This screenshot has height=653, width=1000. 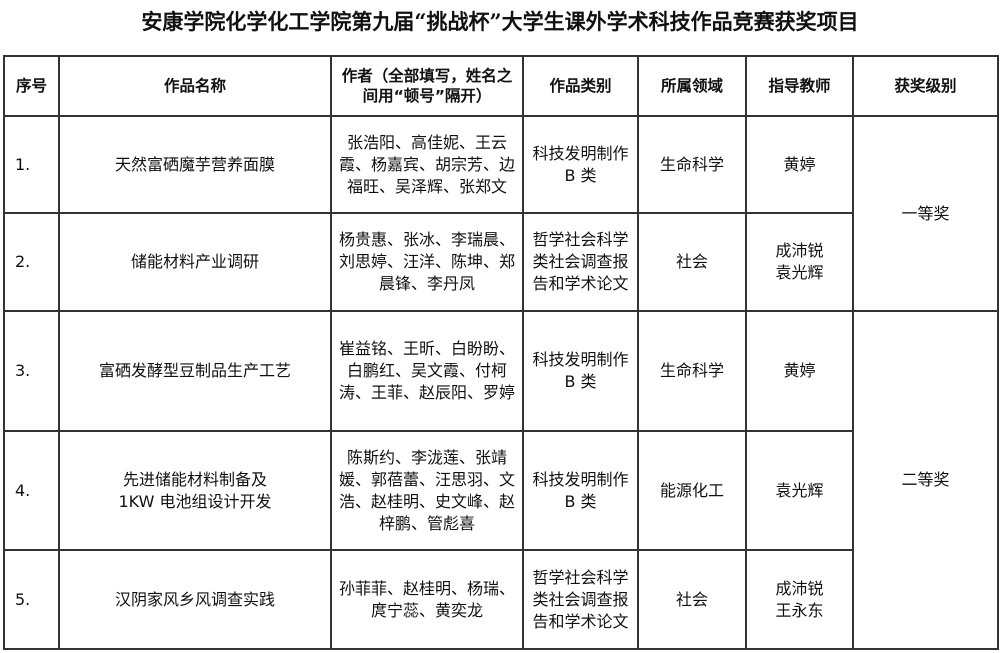 I want to click on cell-teacher: 袁光辉, so click(x=799, y=490).